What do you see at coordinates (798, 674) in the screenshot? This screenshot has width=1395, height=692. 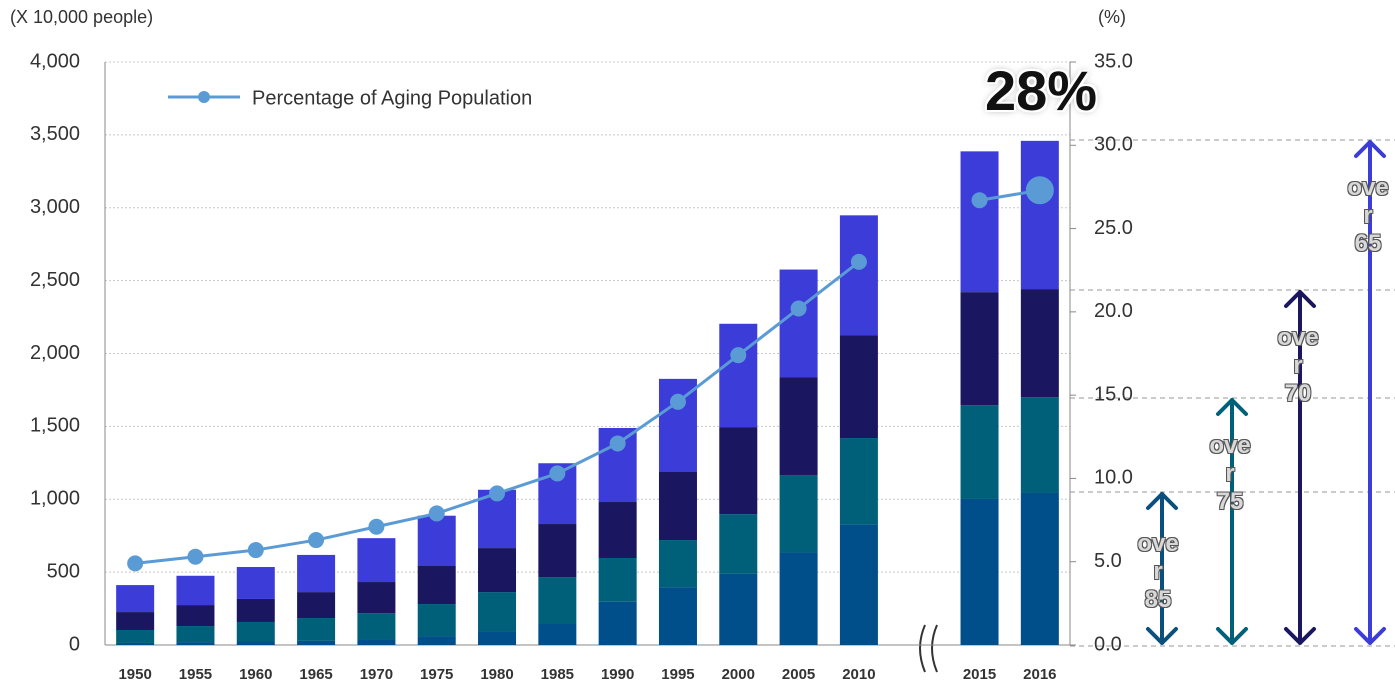 I see `x-tick-label: 2005` at bounding box center [798, 674].